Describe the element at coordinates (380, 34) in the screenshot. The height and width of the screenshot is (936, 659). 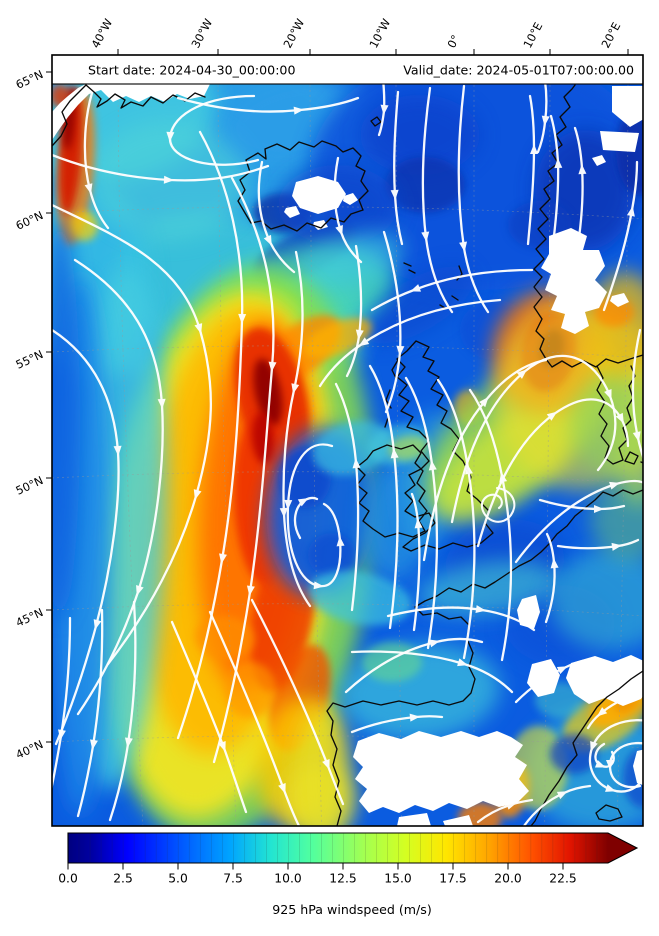
I see `lon-tick-label: 10°W` at that location.